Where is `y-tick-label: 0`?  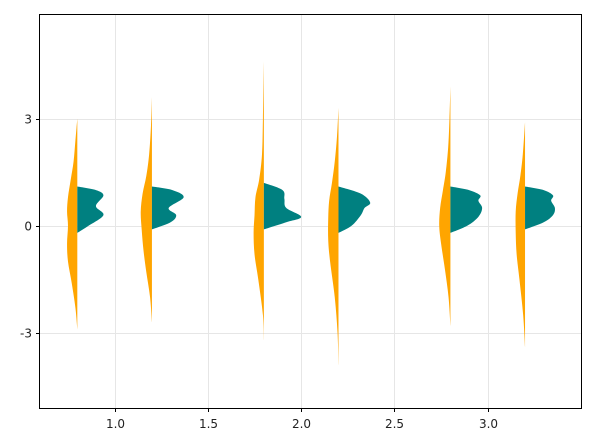 y-tick-label: 0 is located at coordinates (28, 227).